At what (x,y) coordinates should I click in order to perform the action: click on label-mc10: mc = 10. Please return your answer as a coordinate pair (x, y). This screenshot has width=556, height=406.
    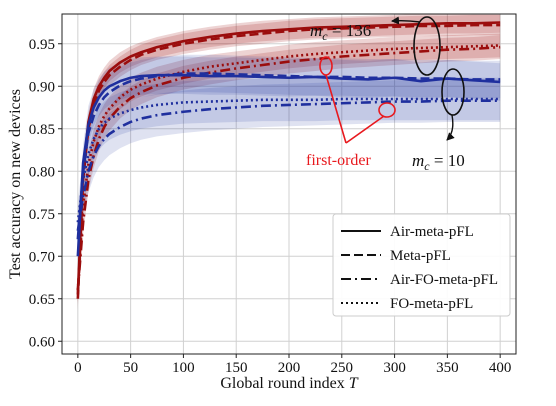
    Looking at the image, I should click on (438, 162).